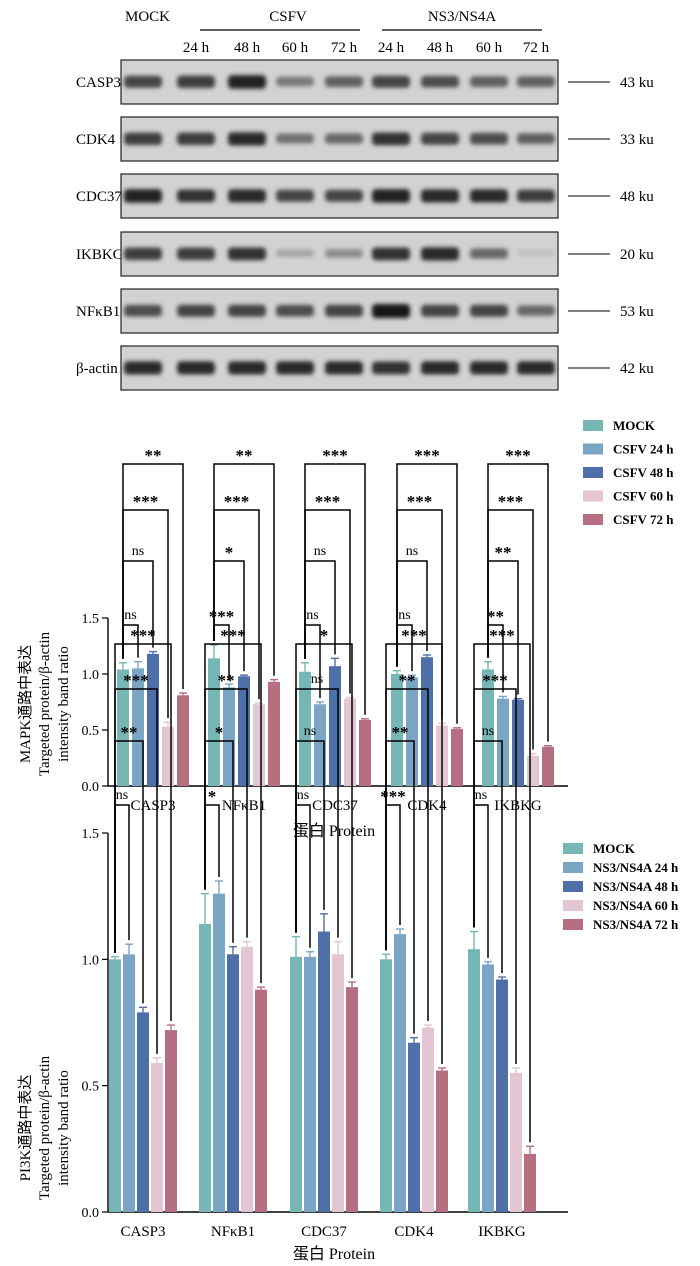  I want to click on y-tick-label: 1.0, so click(91, 960).